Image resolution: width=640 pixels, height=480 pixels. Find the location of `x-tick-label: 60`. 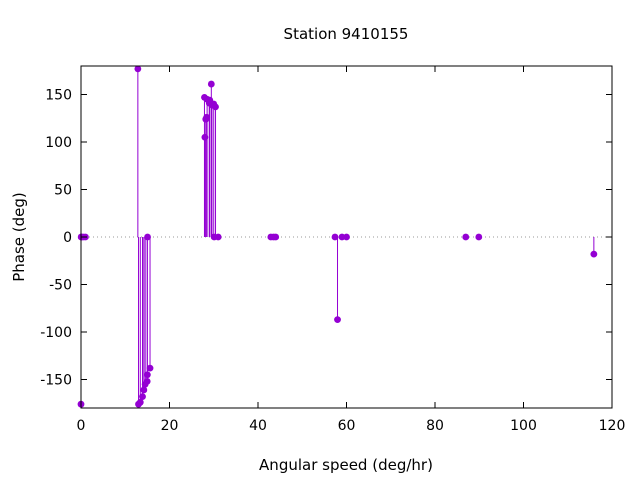

x-tick-label: 60 is located at coordinates (347, 426).